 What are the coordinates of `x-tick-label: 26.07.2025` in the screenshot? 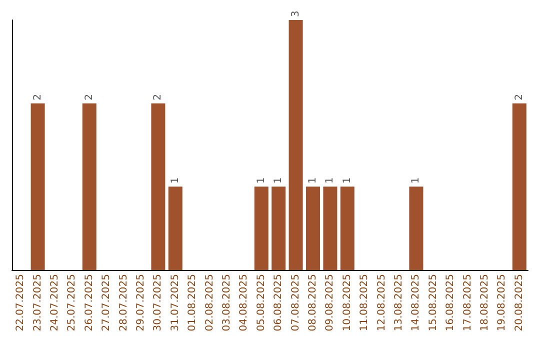 It's located at (89, 303).